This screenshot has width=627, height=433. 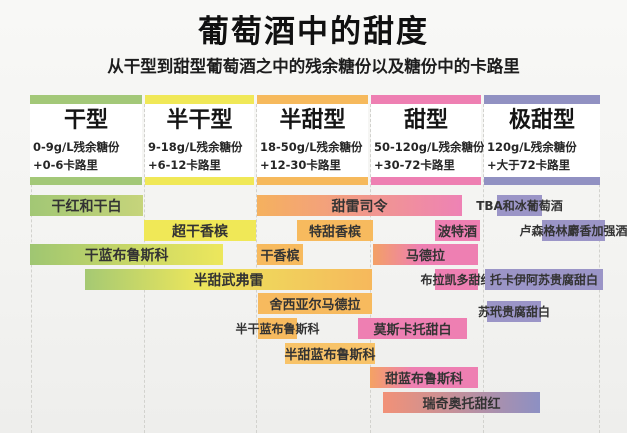 I want to click on wine-bar: 半甜蓝布鲁斯科, so click(x=330, y=353).